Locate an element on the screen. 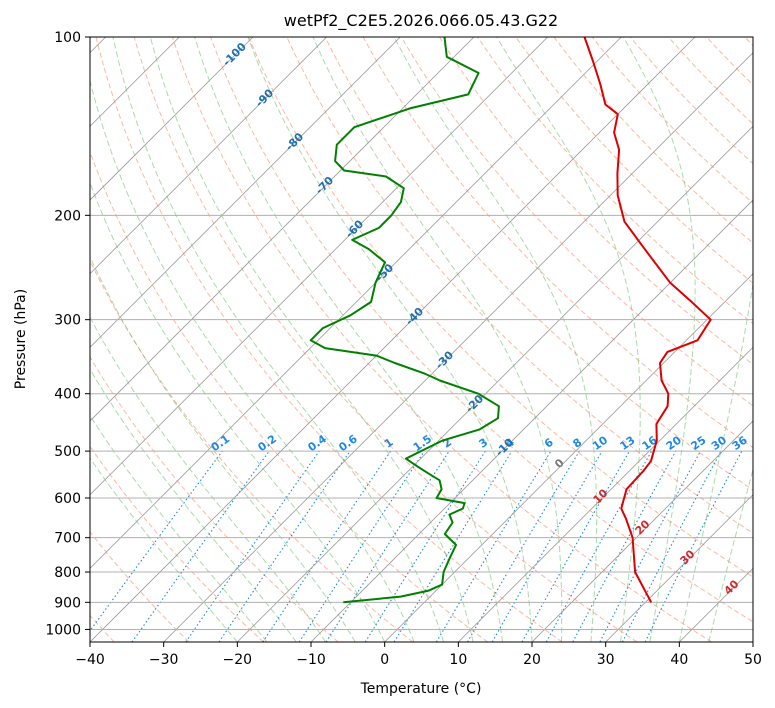 The height and width of the screenshot is (708, 775). temperature-profile-line is located at coordinates (647, 320).